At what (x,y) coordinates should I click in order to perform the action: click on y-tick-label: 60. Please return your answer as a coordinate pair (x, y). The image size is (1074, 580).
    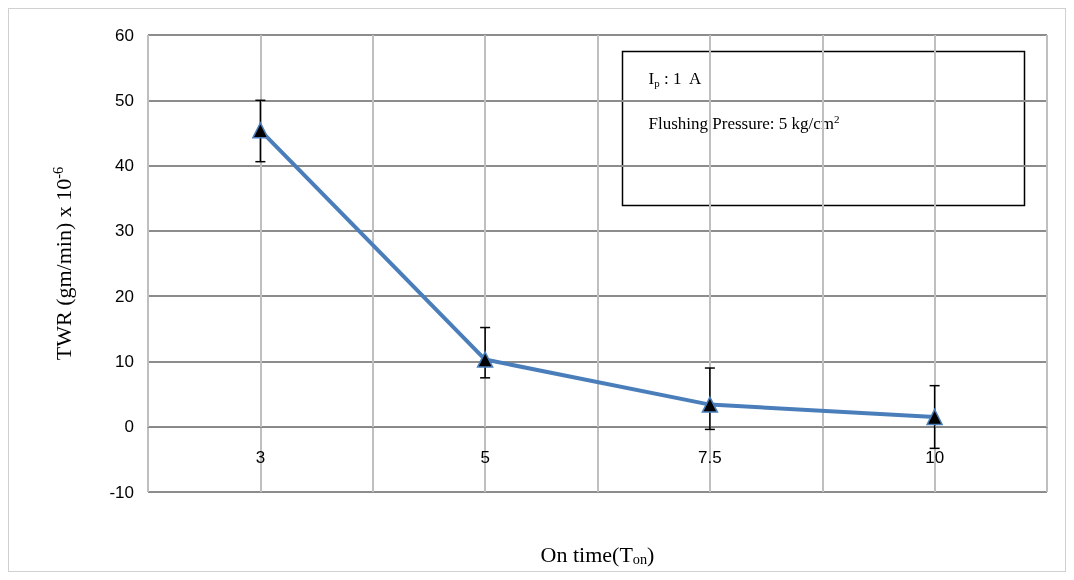
    Looking at the image, I should click on (124, 35).